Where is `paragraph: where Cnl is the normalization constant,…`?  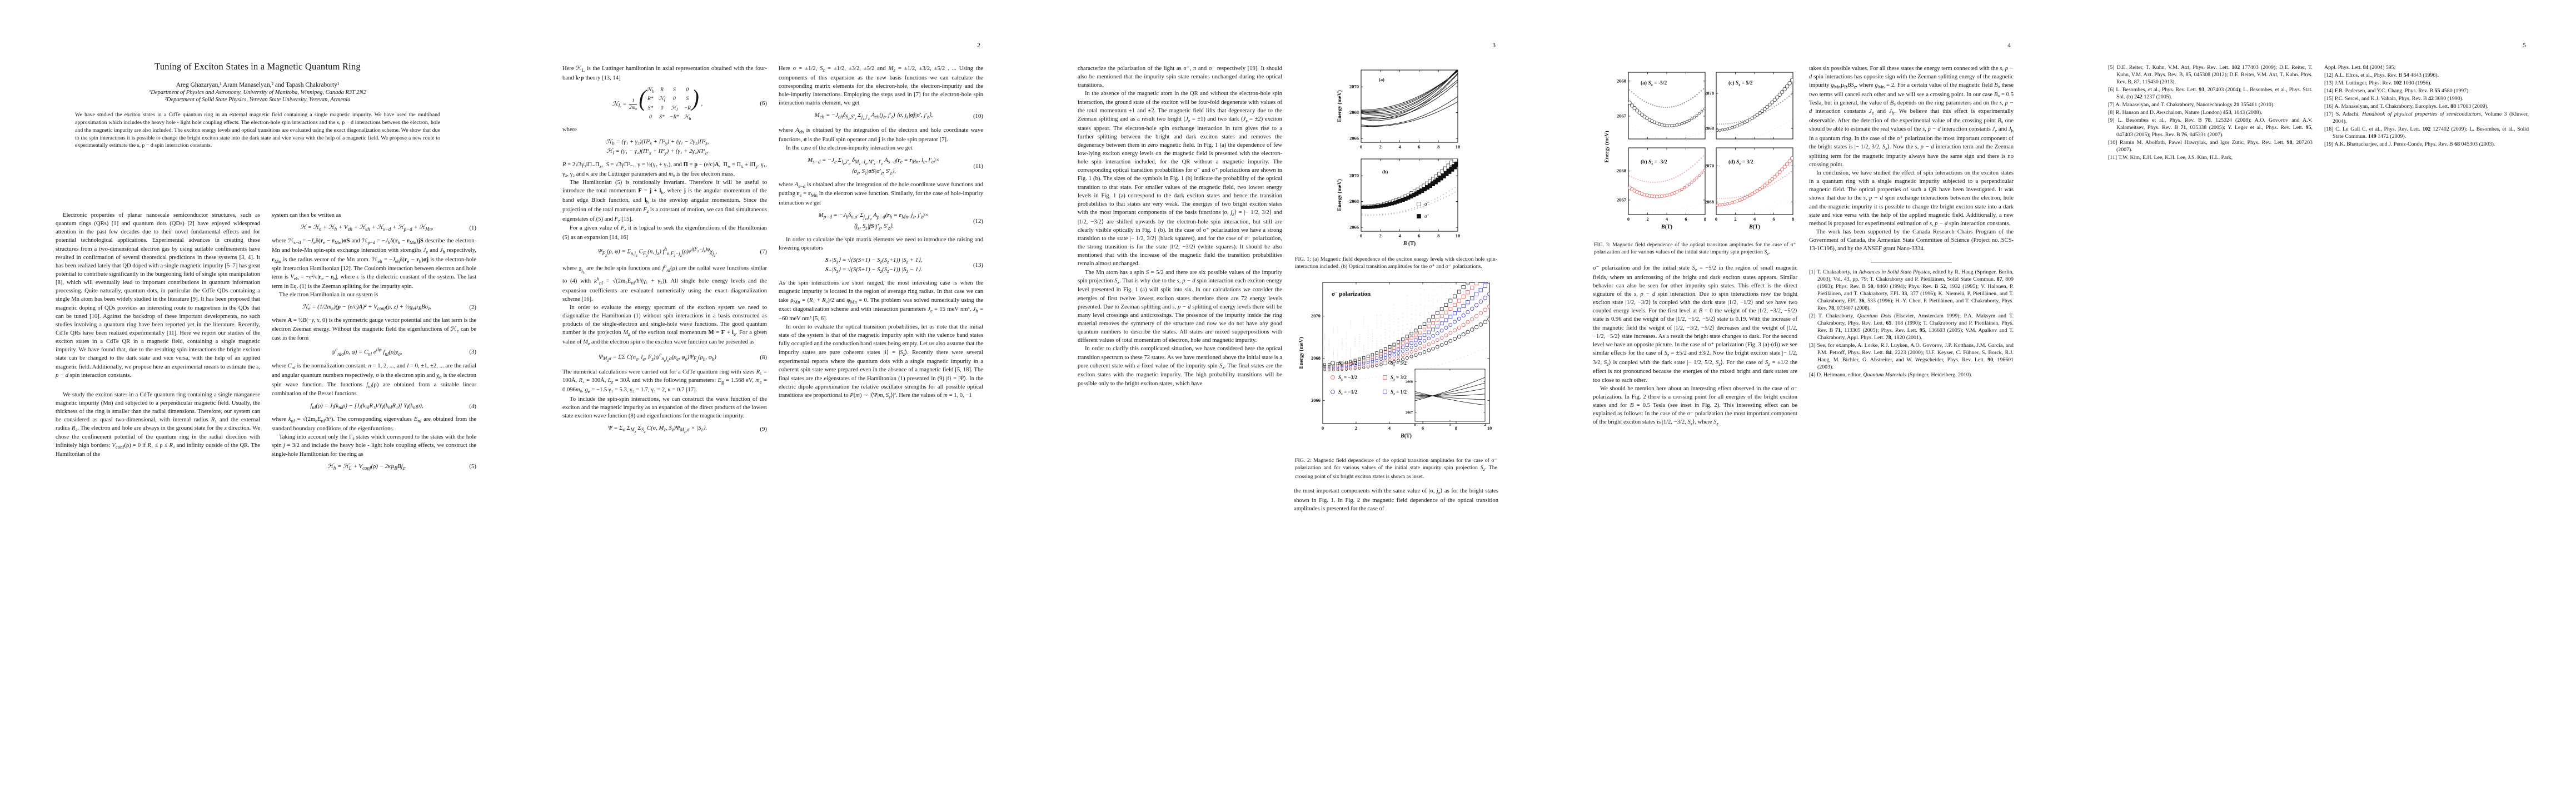
paragraph: where Cnl is the normalization constant,… is located at coordinates (374, 380).